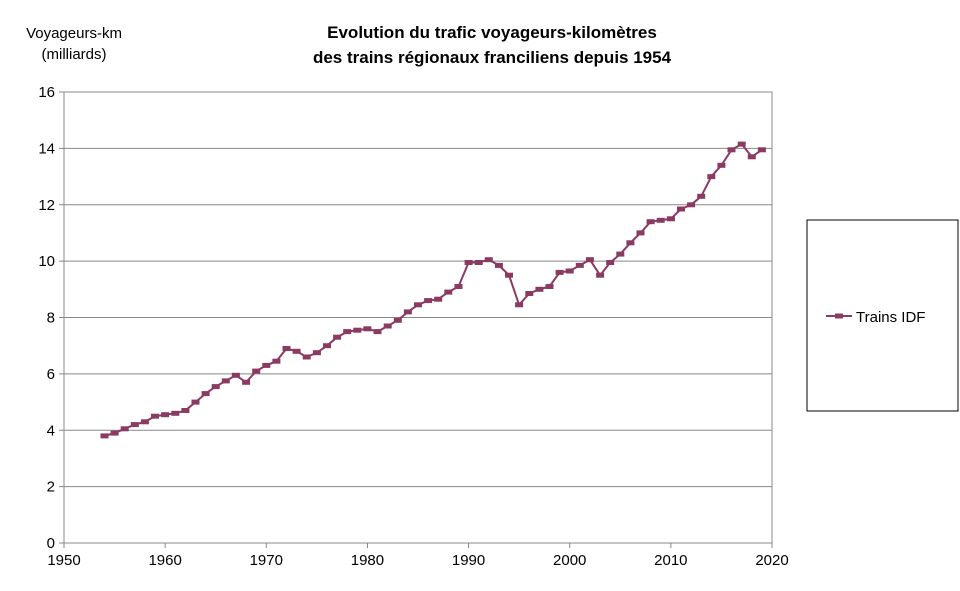 The width and height of the screenshot is (960, 591). What do you see at coordinates (51, 318) in the screenshot?
I see `y-tick-label: 8` at bounding box center [51, 318].